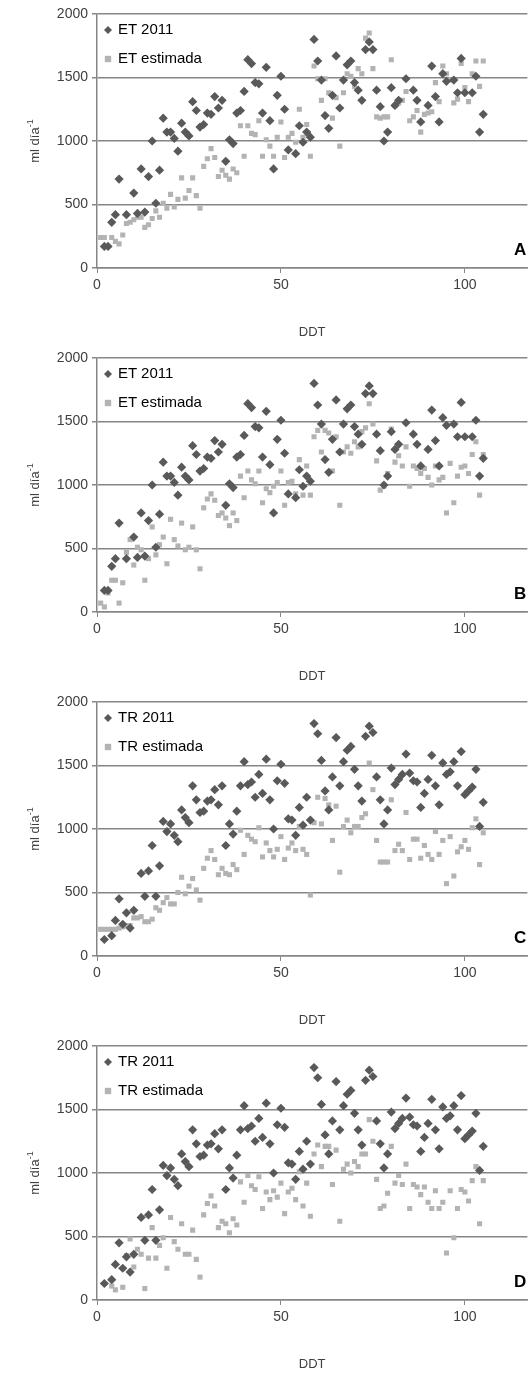  What do you see at coordinates (520, 593) in the screenshot?
I see `annotation: B` at bounding box center [520, 593].